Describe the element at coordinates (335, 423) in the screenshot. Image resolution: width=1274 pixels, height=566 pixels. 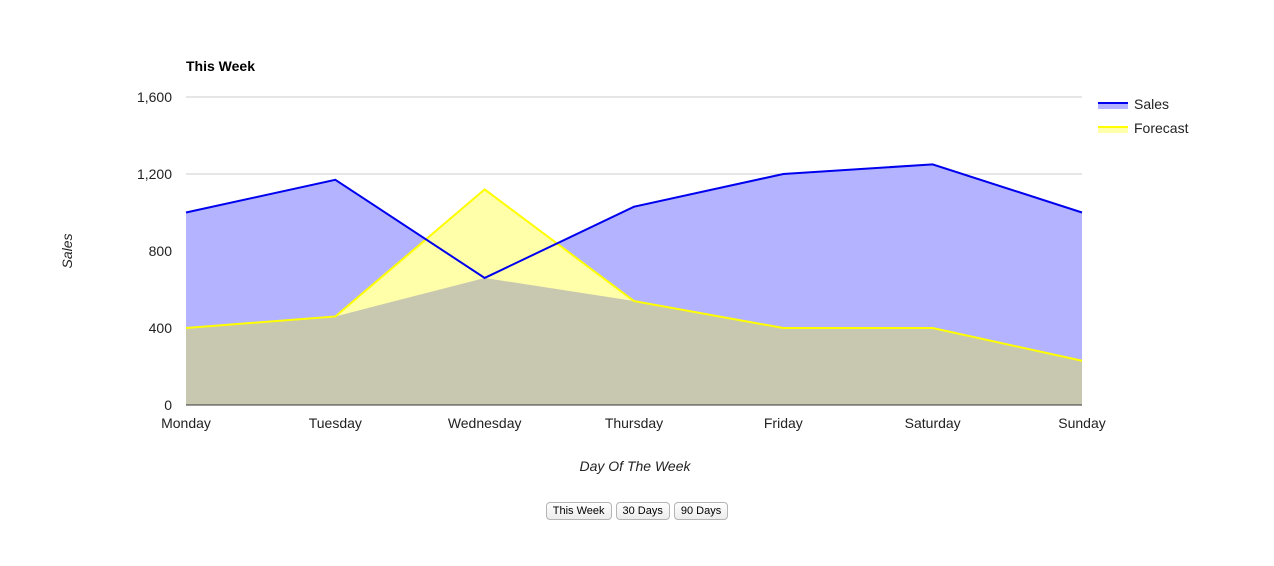
I see `x-tick-label: Tuesday` at that location.